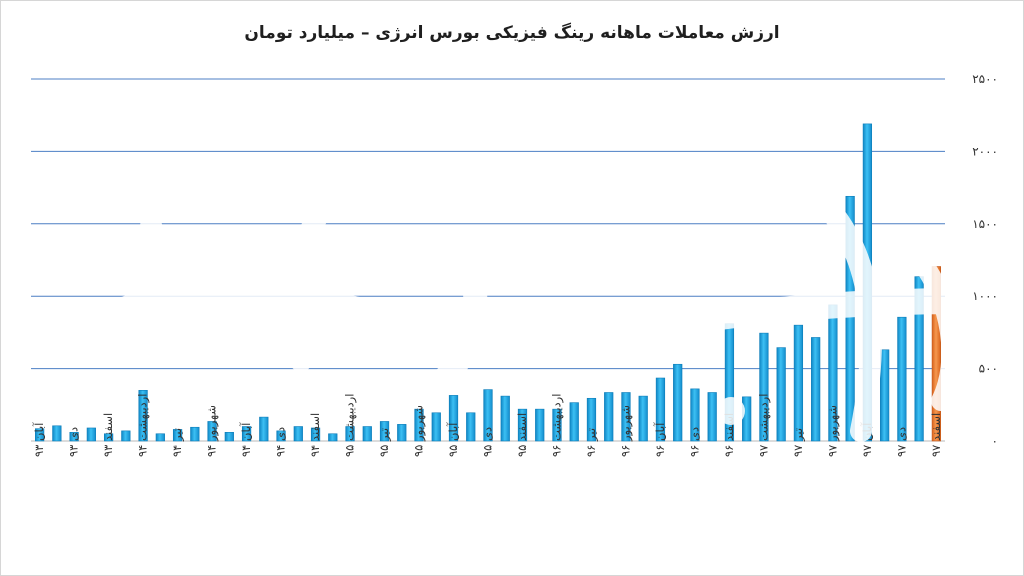 Image resolution: width=1024 pixels, height=576 pixels. I want to click on y-tick-label: ۱۵۰۰, so click(985, 224).